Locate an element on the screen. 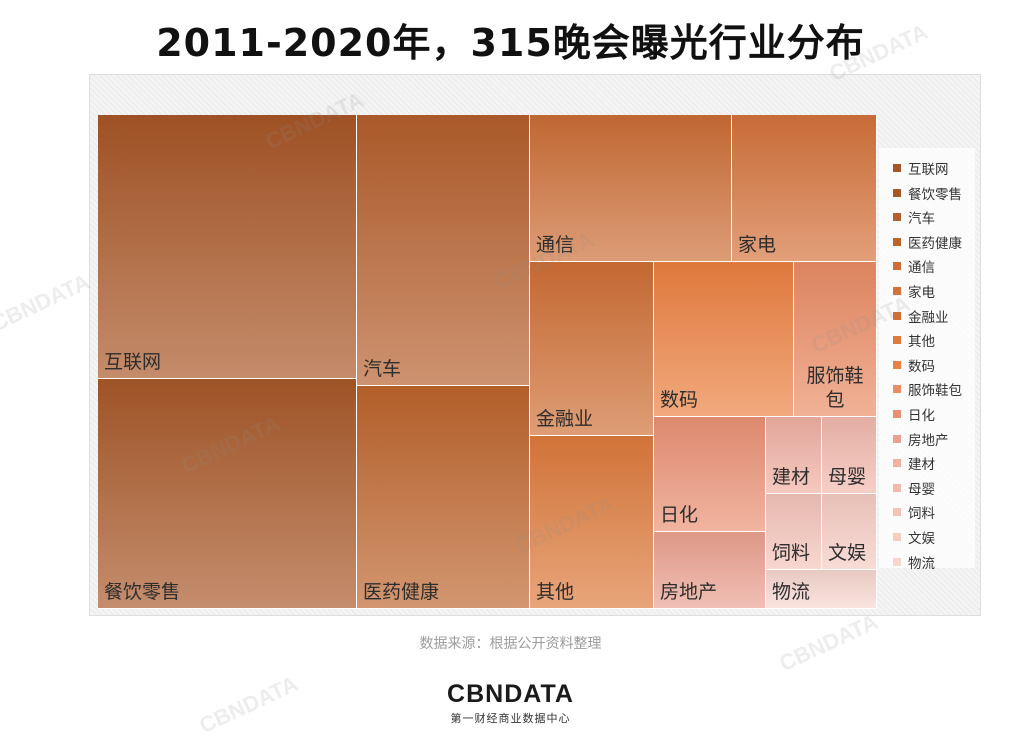 This screenshot has width=1021, height=756. legend-item: 饲料 is located at coordinates (914, 512).